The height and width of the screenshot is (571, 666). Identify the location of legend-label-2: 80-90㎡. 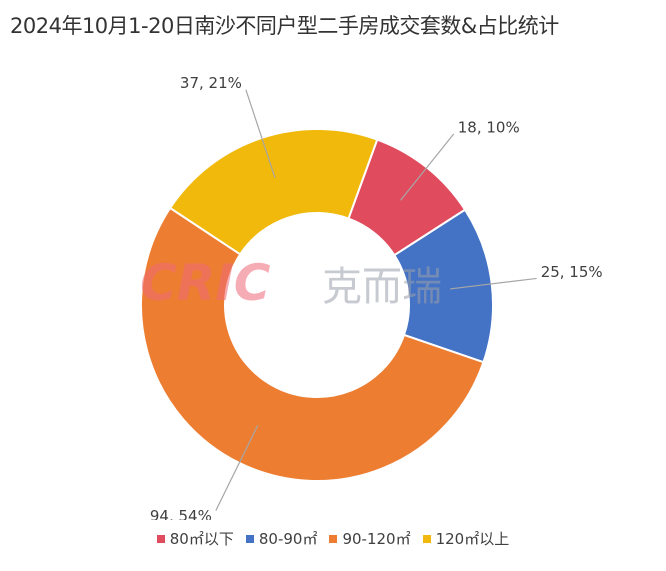
(288, 539).